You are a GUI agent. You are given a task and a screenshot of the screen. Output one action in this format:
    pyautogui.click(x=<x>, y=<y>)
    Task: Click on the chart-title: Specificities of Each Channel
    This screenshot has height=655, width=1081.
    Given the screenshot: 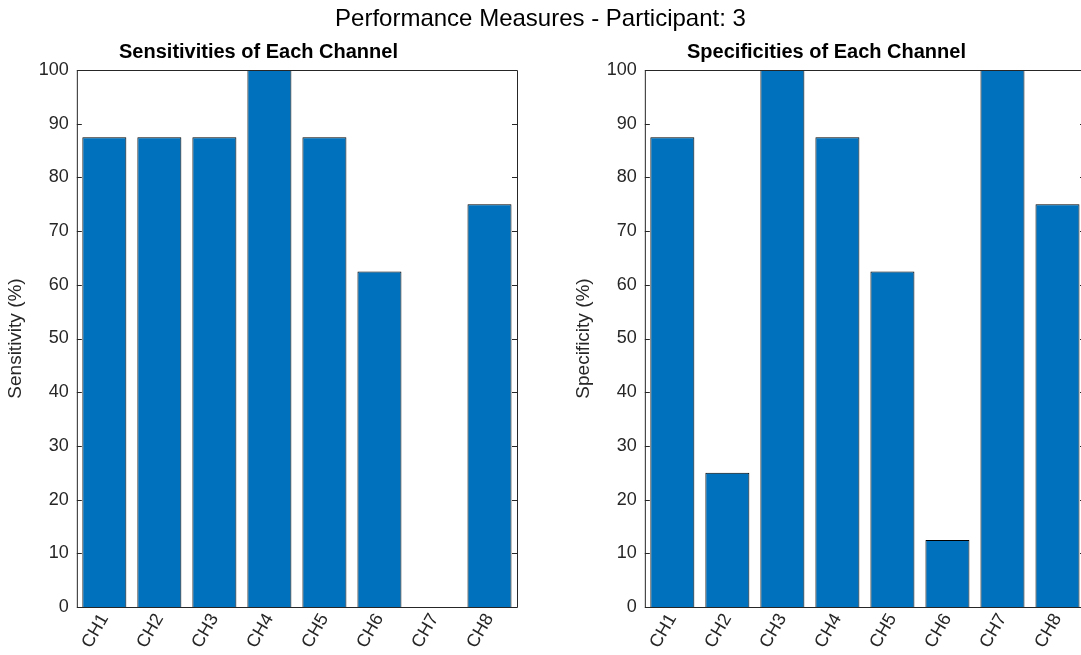 What is the action you would take?
    pyautogui.click(x=826, y=50)
    